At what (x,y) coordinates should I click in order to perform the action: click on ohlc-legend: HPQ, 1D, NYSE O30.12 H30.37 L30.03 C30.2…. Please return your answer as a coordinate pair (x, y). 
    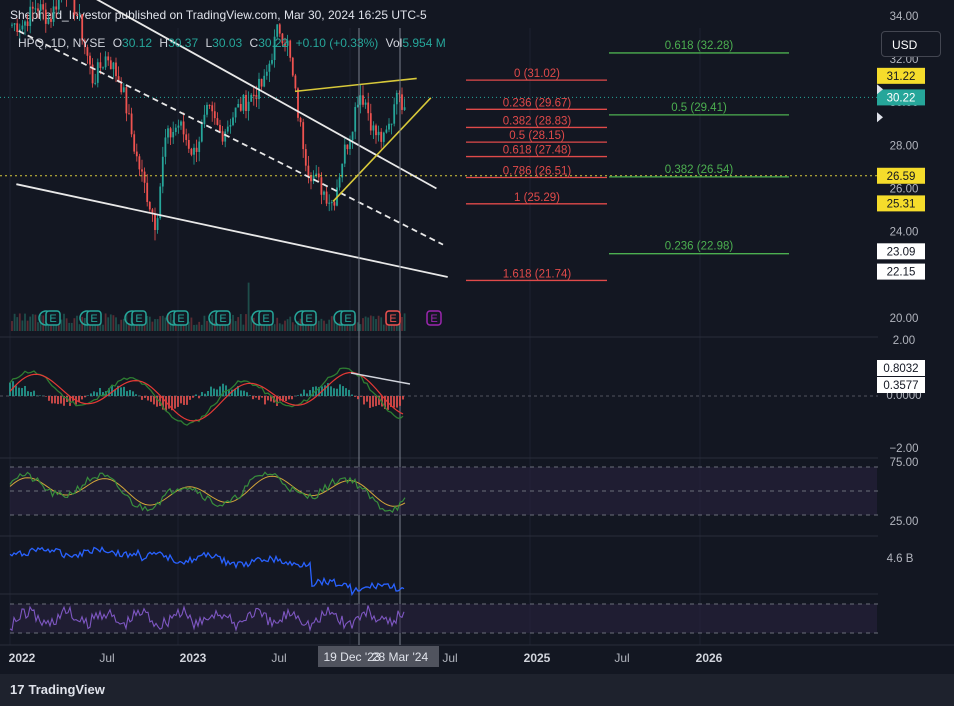
    Looking at the image, I should click on (234, 43).